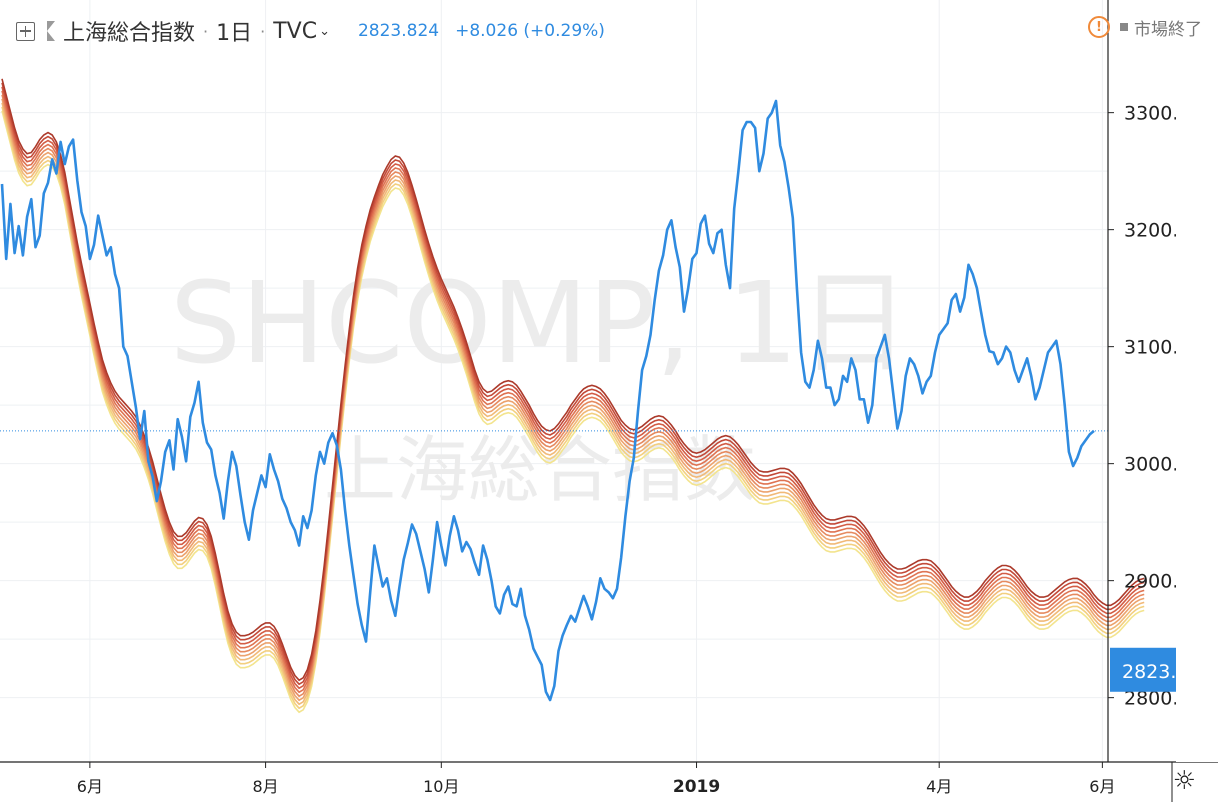 Image resolution: width=1218 pixels, height=802 pixels. What do you see at coordinates (51, 31) in the screenshot?
I see `symbol-flag-icon` at bounding box center [51, 31].